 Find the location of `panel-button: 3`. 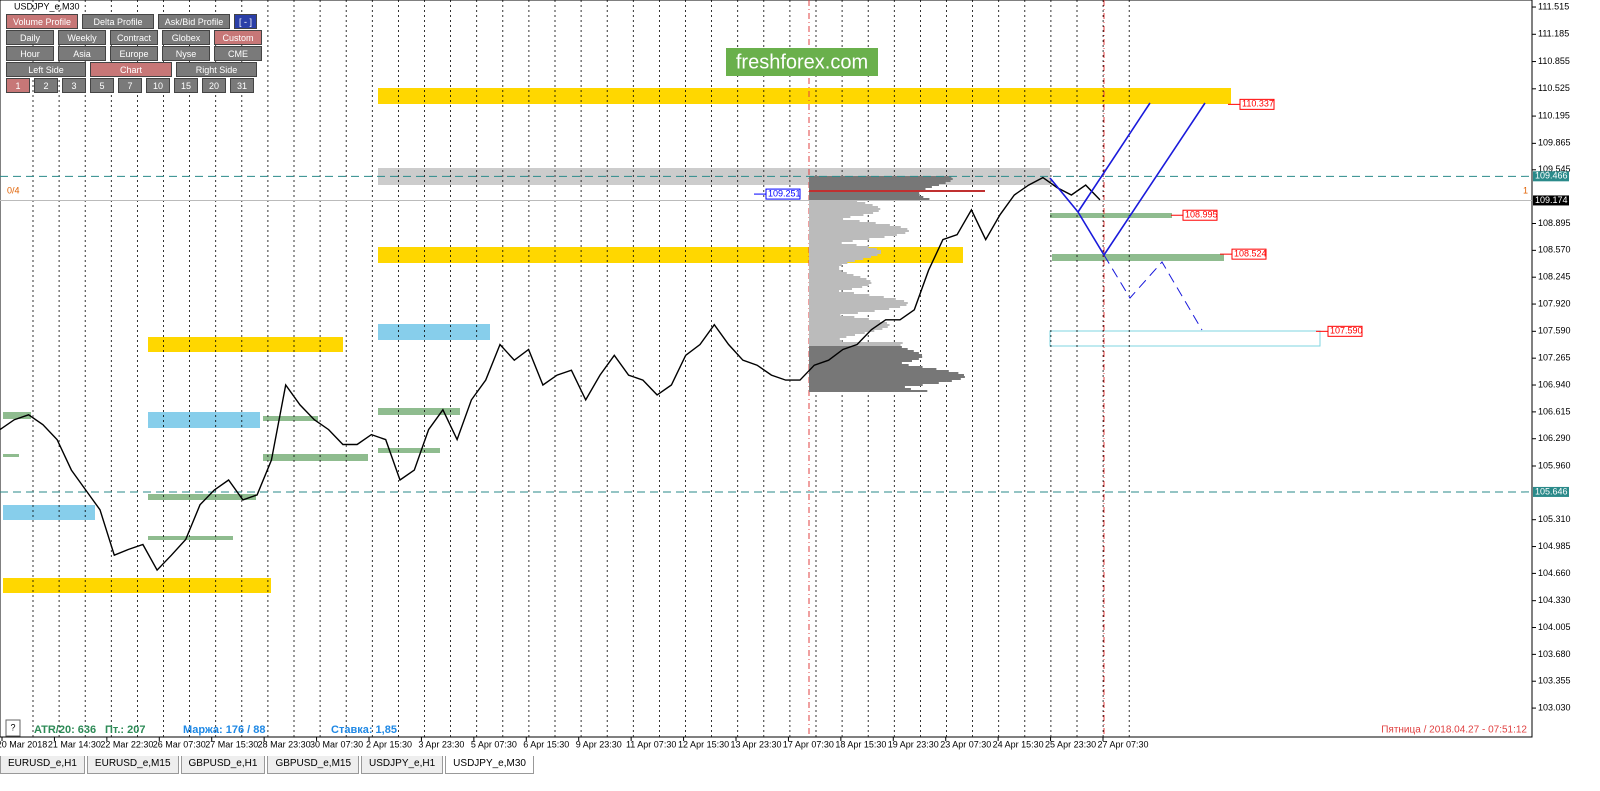

panel-button: 3 is located at coordinates (74, 85).